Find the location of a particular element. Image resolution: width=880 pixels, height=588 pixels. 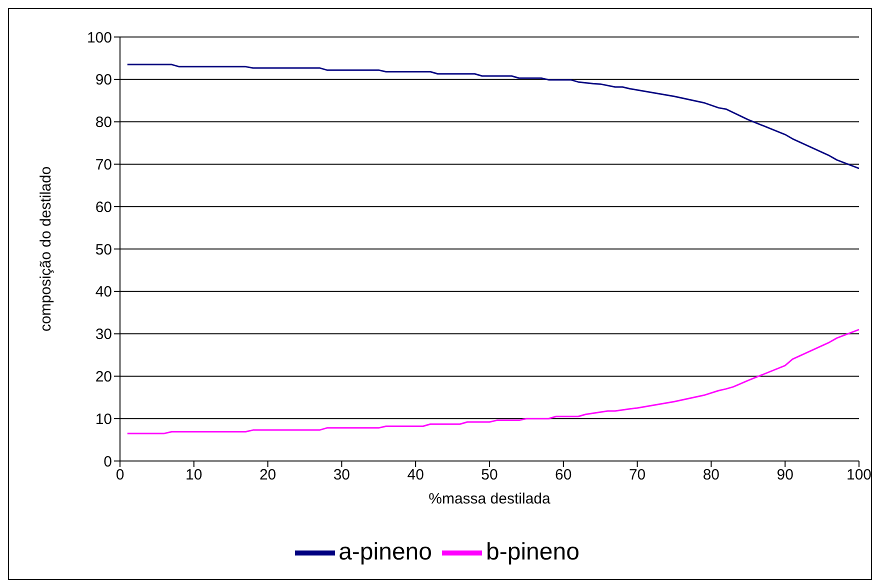

legend-label: b-pineno is located at coordinates (533, 552).